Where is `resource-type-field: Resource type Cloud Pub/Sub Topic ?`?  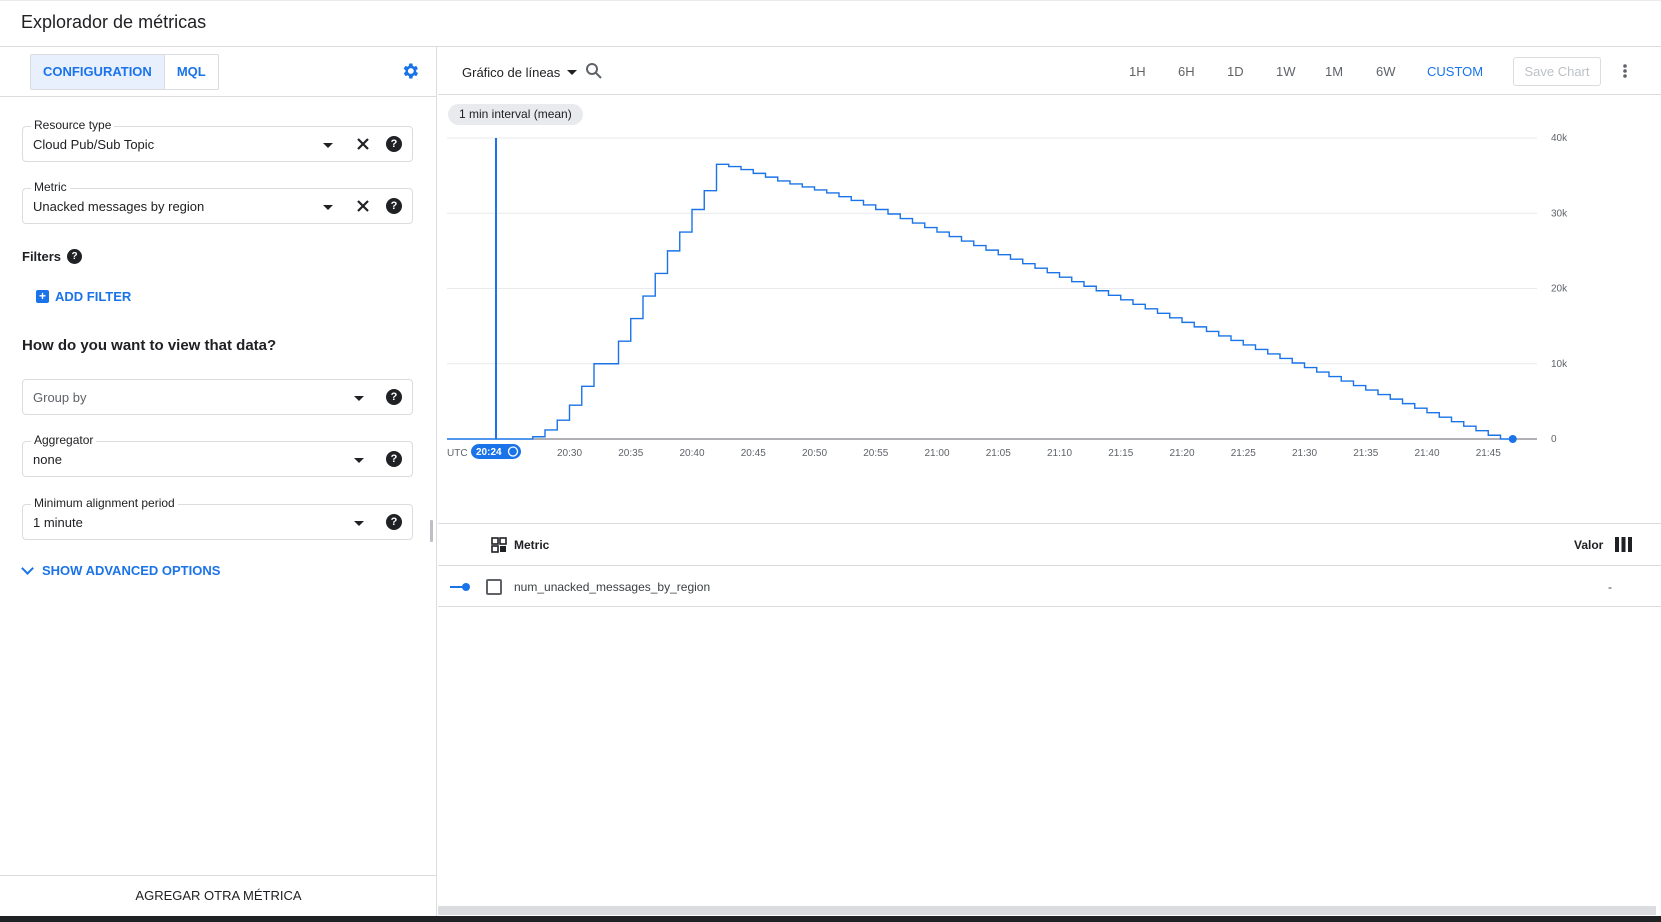
resource-type-field: Resource type Cloud Pub/Sub Topic ? is located at coordinates (217, 140).